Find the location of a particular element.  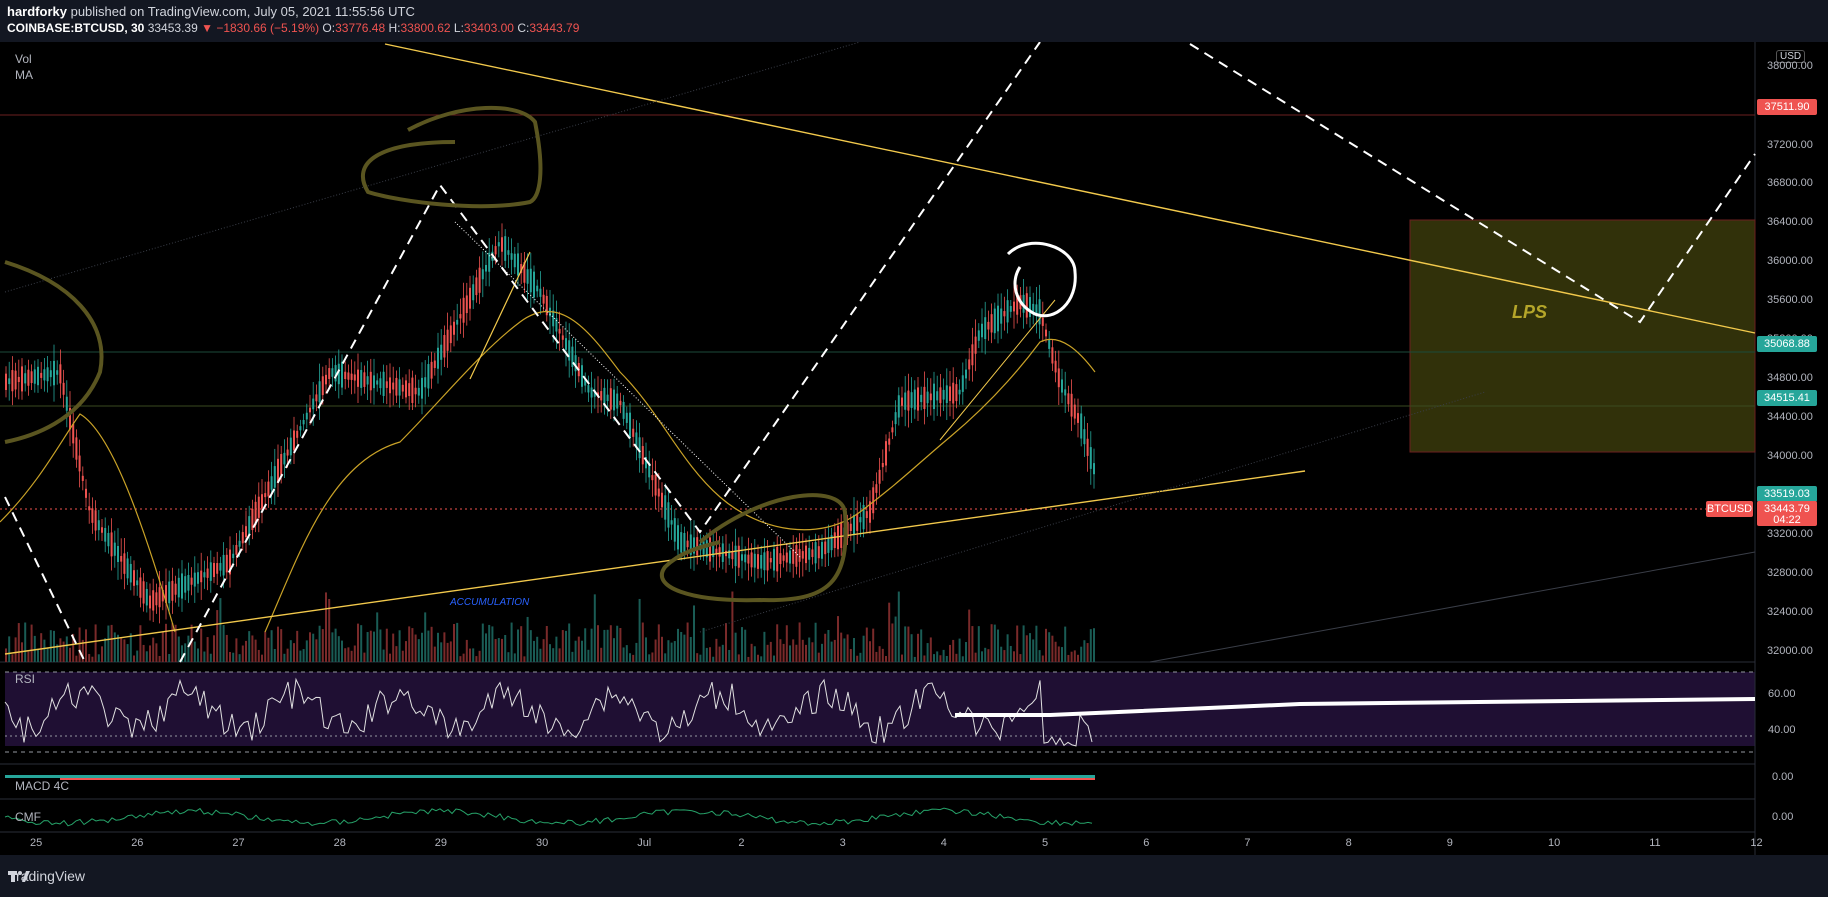

vol-label: Vol is located at coordinates (23, 59).